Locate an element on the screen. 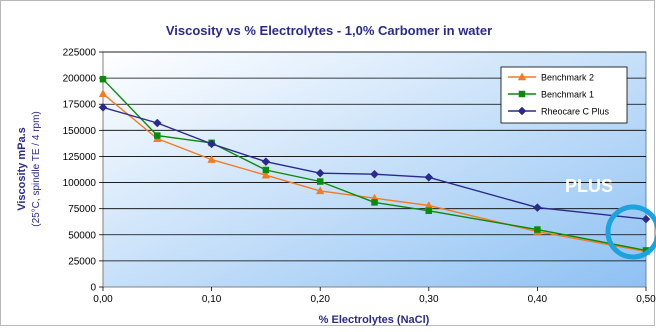 The image size is (656, 332). y-tick-label: 25000 is located at coordinates (82, 261).